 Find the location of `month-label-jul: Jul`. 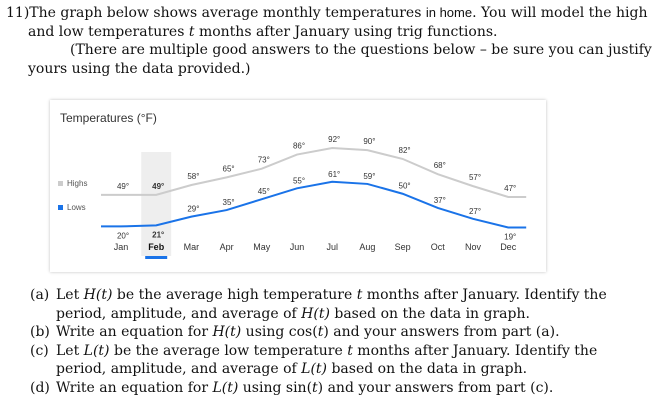

month-label-jul: Jul is located at coordinates (332, 247).